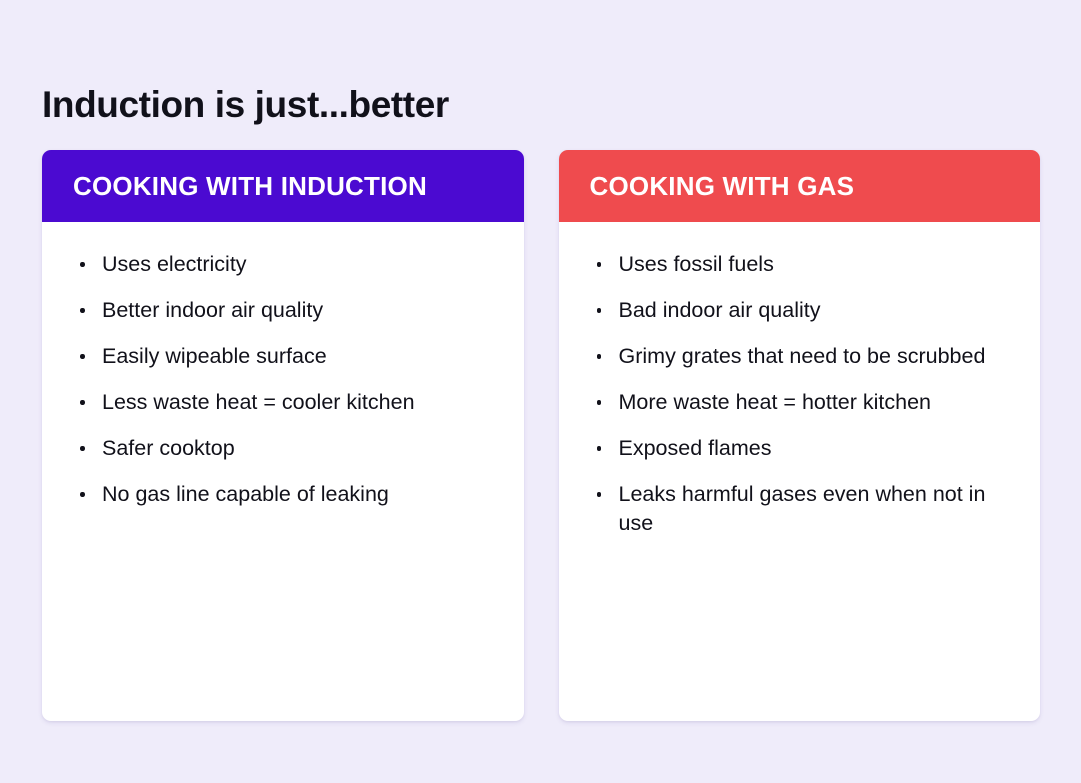 The height and width of the screenshot is (783, 1081). Describe the element at coordinates (213, 310) in the screenshot. I see `list-item-label: Better indoor air quality` at that location.